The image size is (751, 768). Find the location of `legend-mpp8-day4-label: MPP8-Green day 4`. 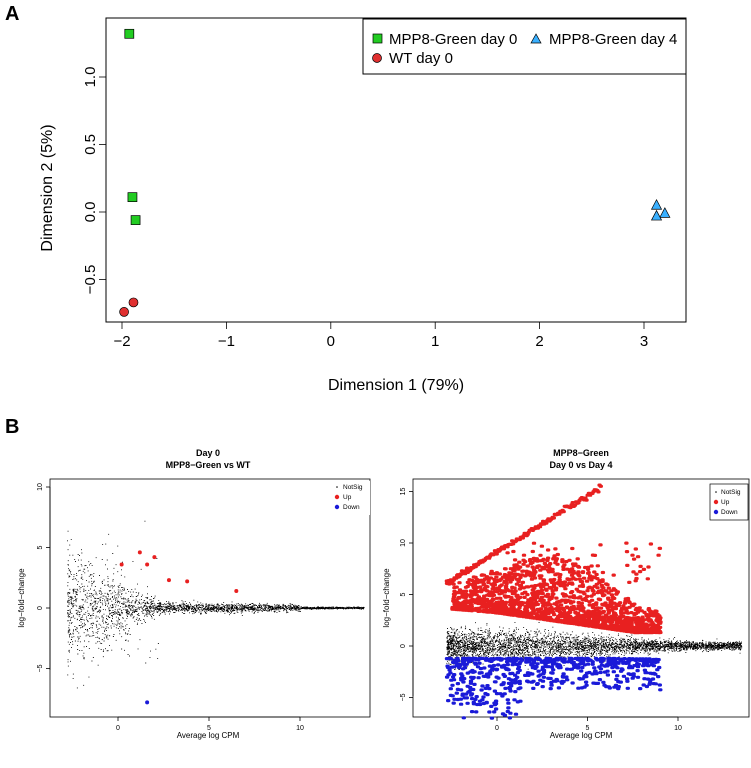

legend-mpp8-day4-label: MPP8-Green day 4 is located at coordinates (613, 39).